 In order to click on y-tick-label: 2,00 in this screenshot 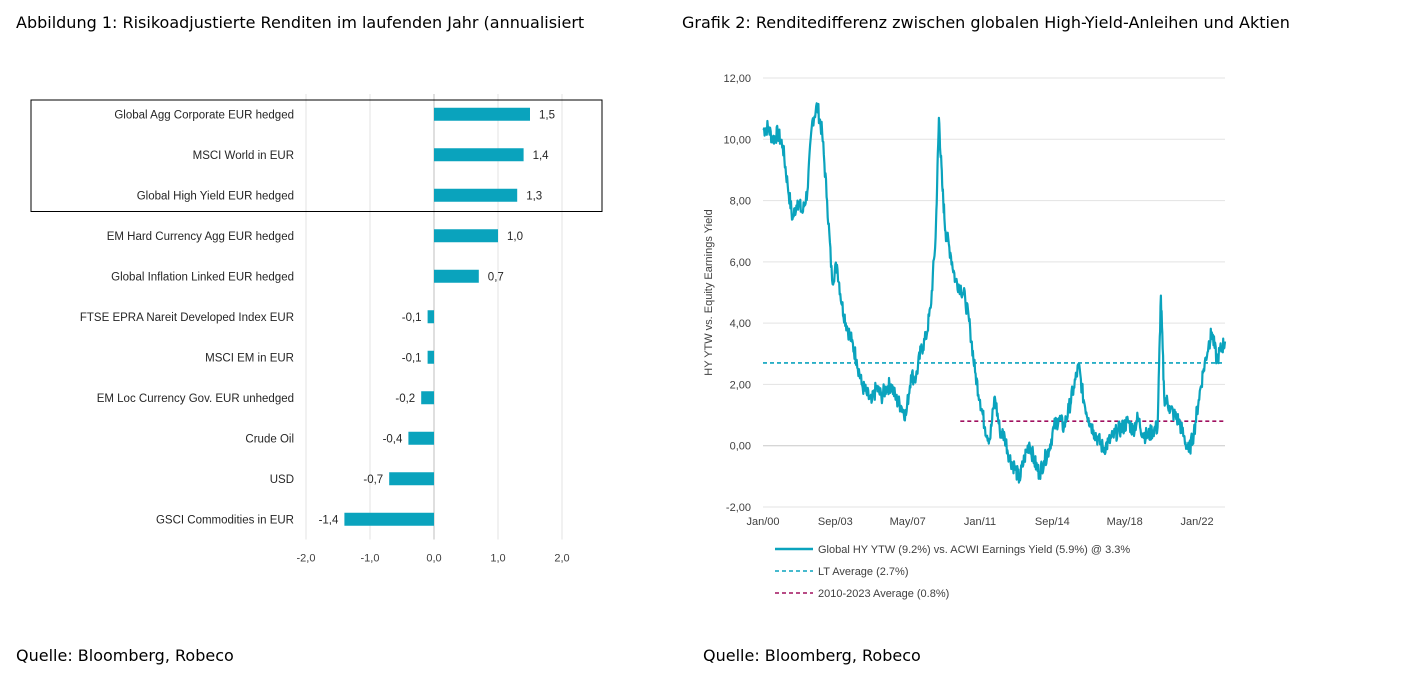, I will do `click(740, 385)`.